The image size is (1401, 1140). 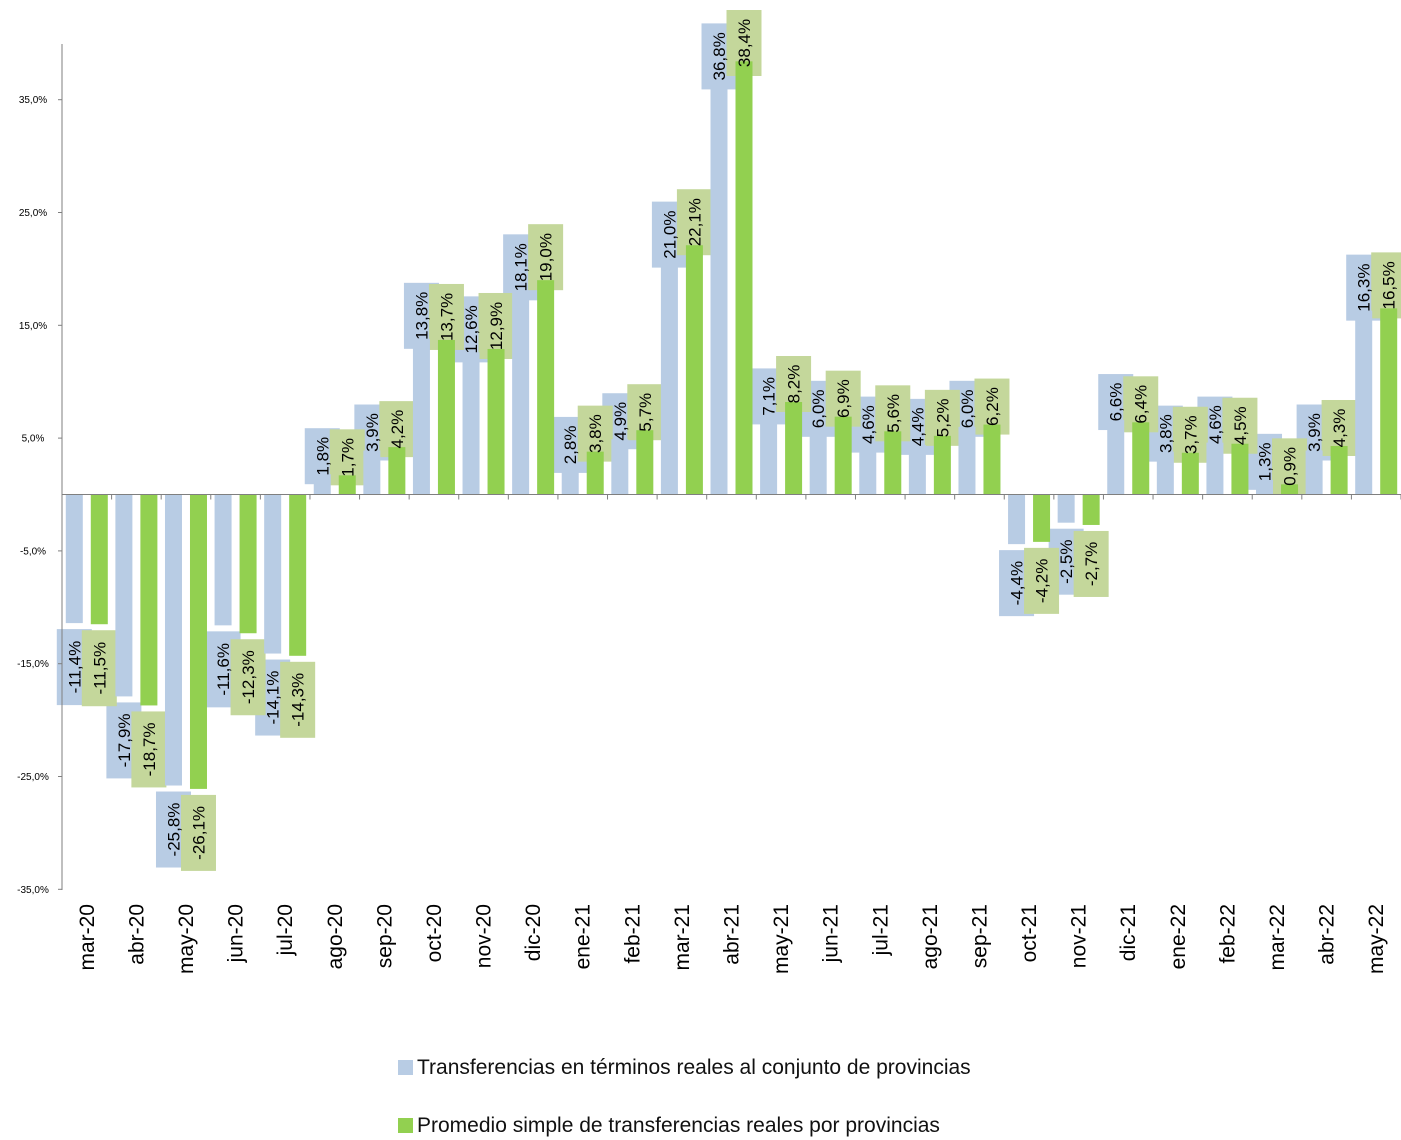 What do you see at coordinates (236, 933) in the screenshot?
I see `x-tick-label: jun-20` at bounding box center [236, 933].